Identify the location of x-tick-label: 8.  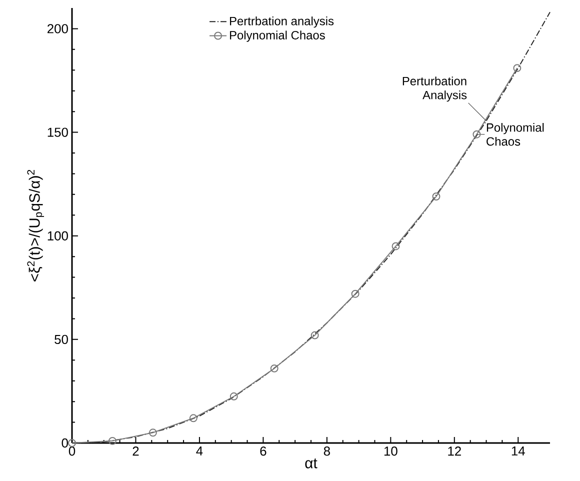
(327, 451).